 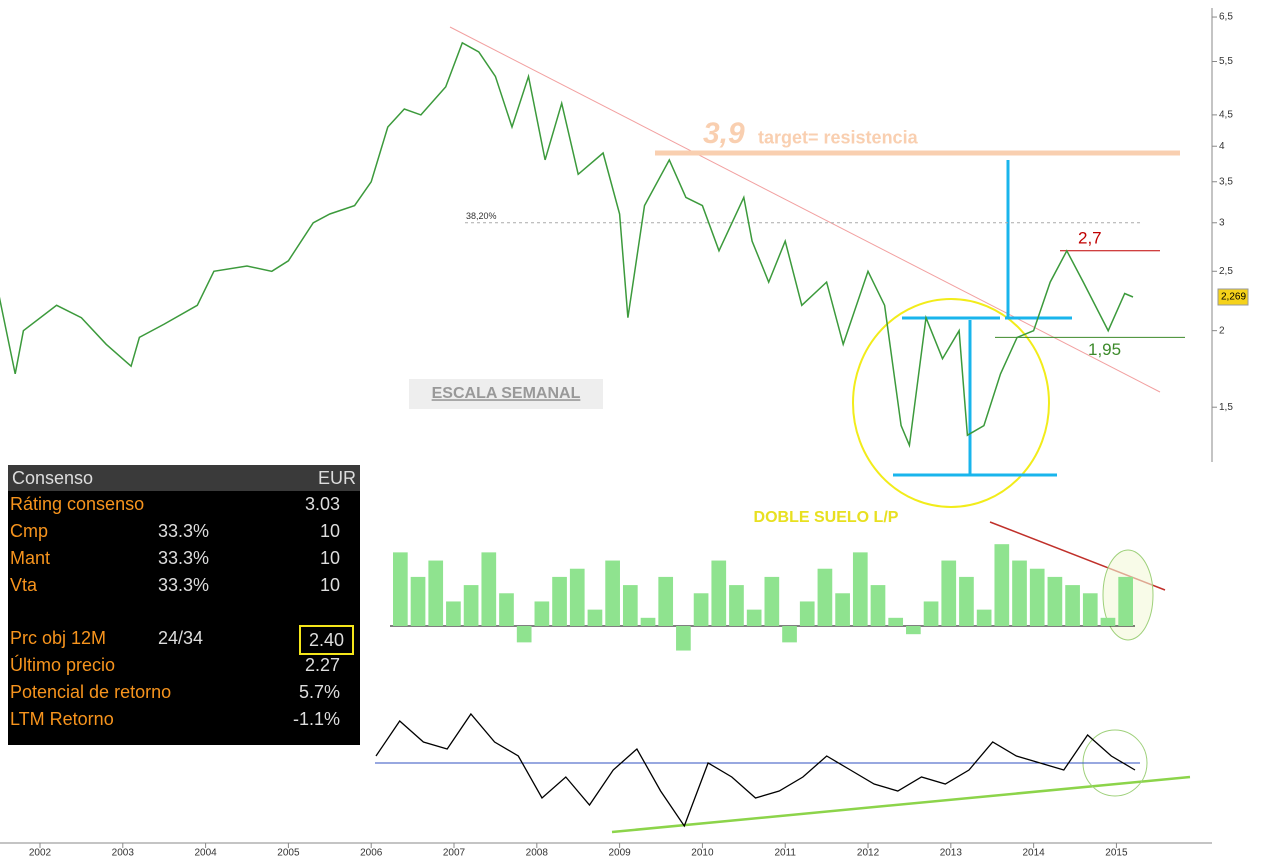 What do you see at coordinates (702, 853) in the screenshot?
I see `x-tick-label: 2010` at bounding box center [702, 853].